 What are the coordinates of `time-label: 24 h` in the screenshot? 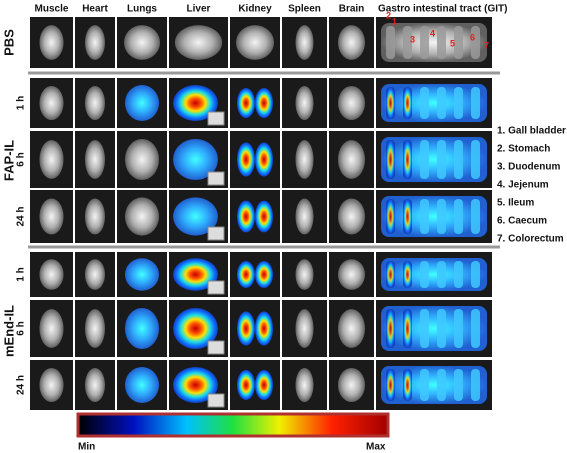 It's located at (21, 216).